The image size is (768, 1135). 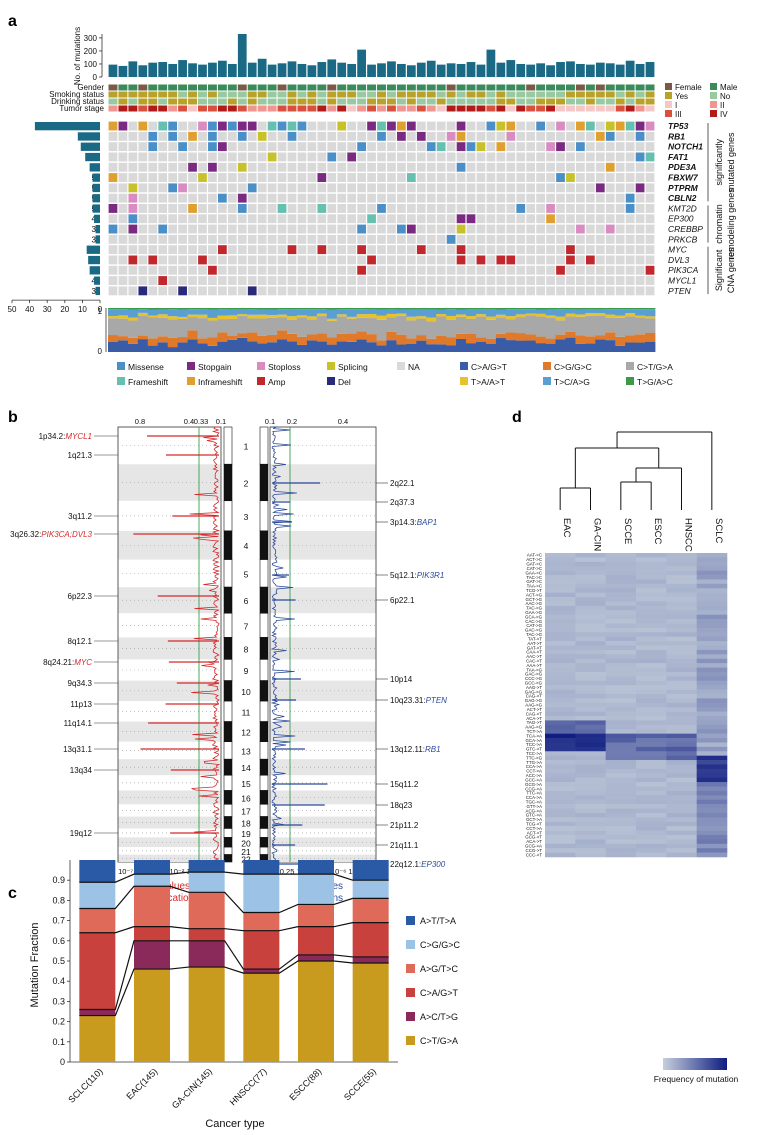 What do you see at coordinates (81, 704) in the screenshot?
I see `amp-peak-label: 11p13` at bounding box center [81, 704].